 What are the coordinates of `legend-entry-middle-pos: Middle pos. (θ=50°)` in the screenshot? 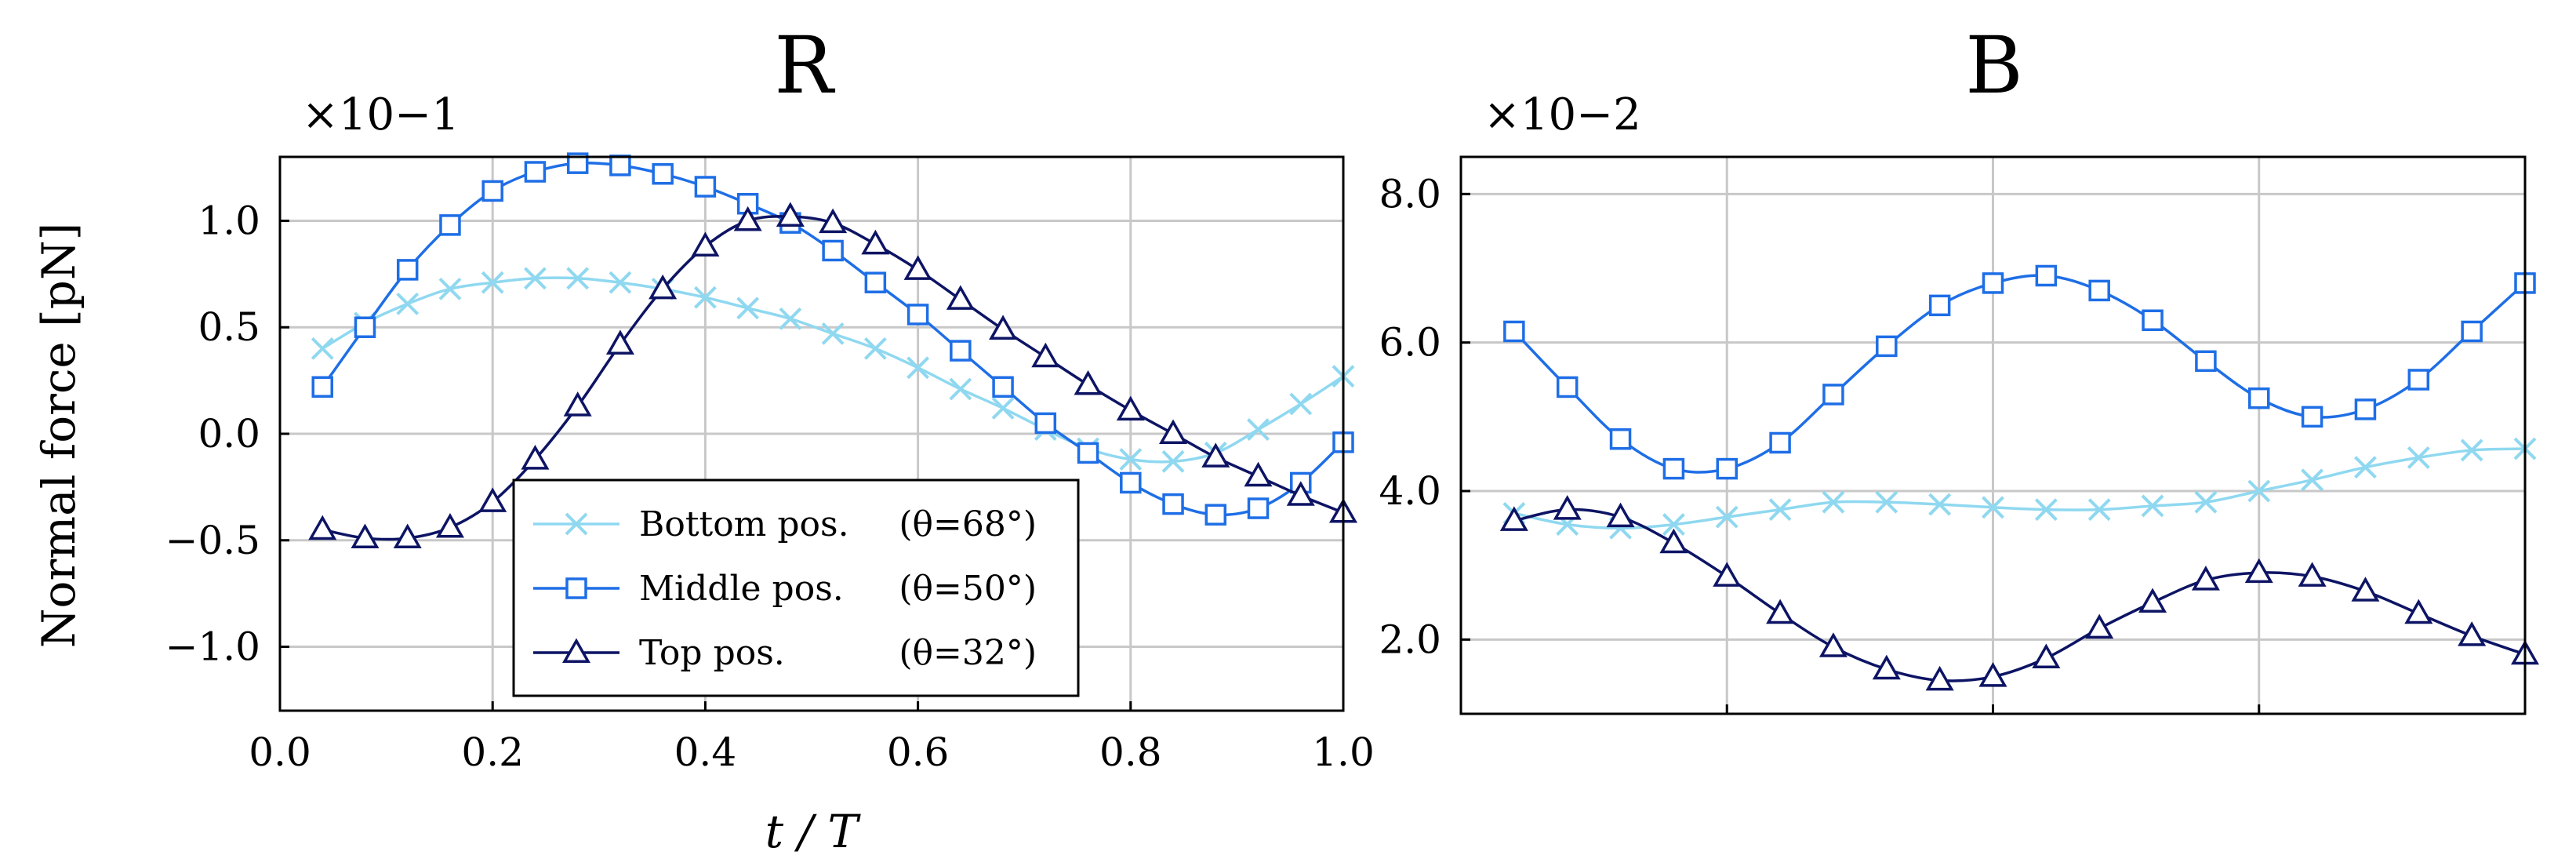 It's located at (785, 589).